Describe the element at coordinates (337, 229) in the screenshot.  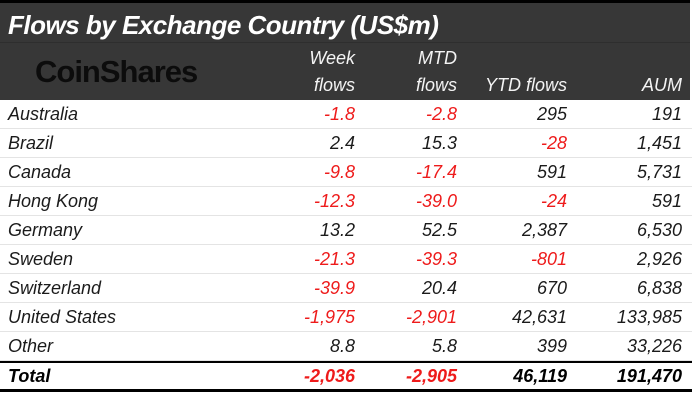
I see `week-flows-value: 13.2` at that location.